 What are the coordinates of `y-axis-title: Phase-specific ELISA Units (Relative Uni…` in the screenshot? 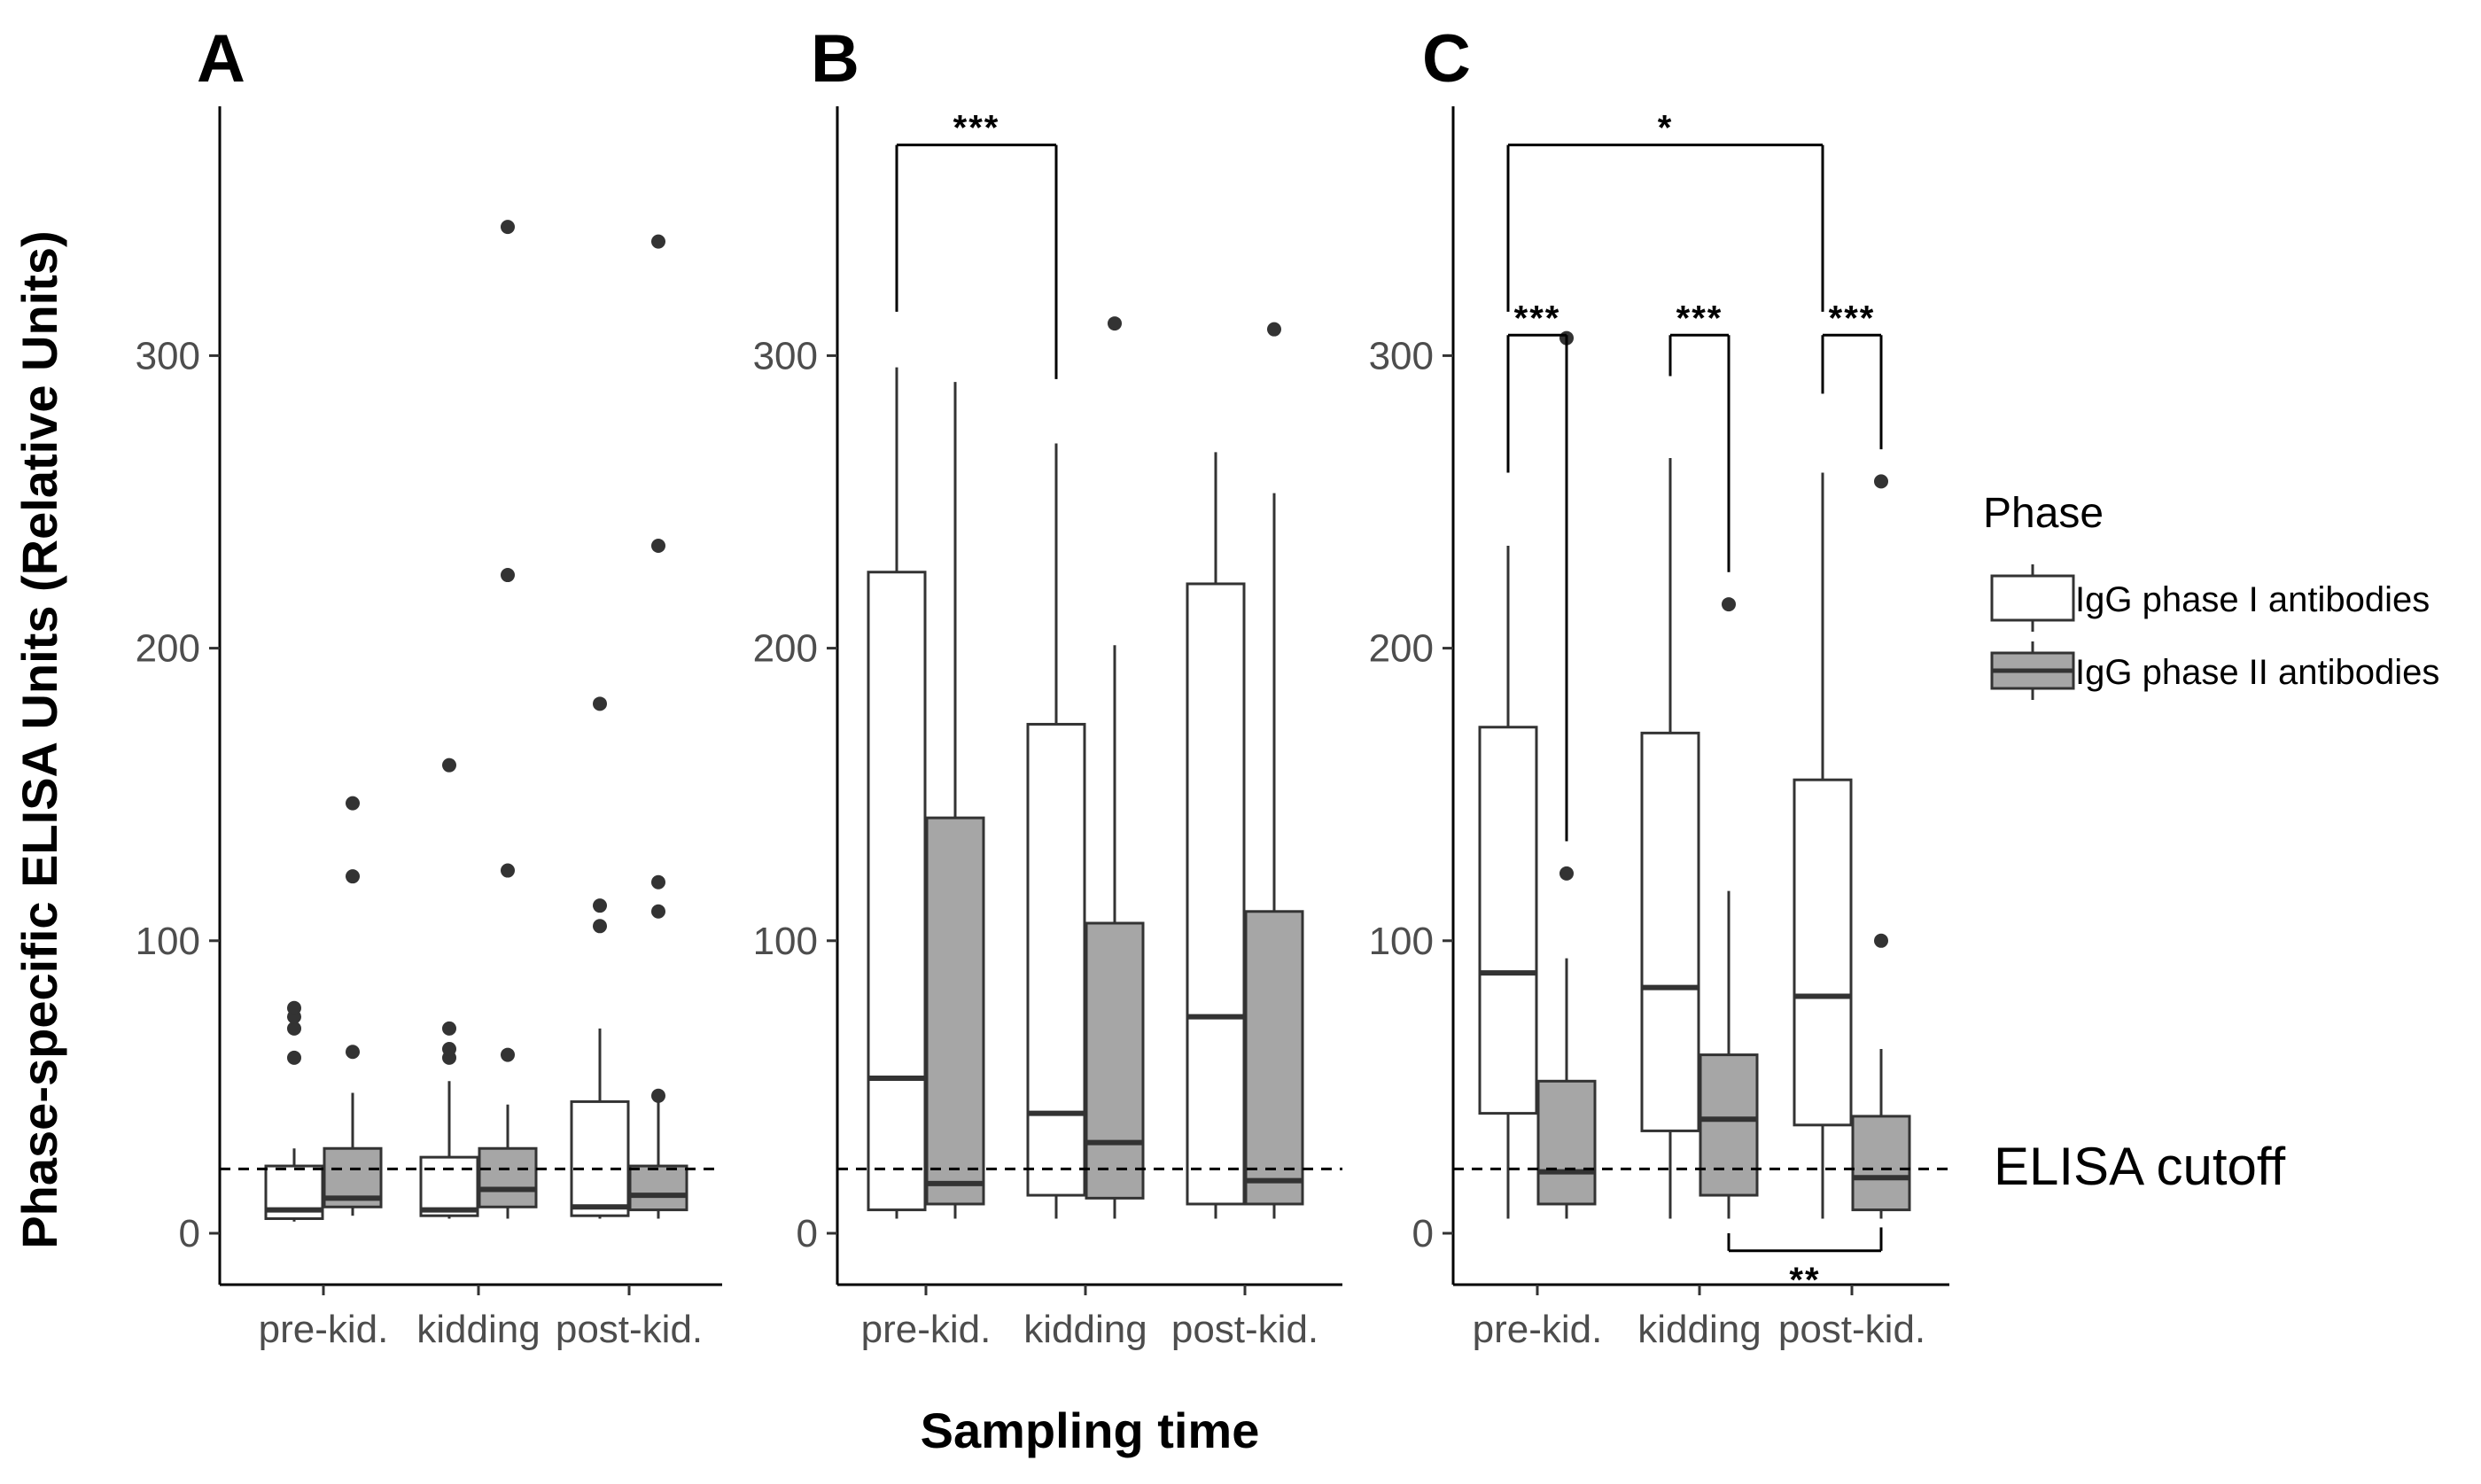 It's located at (39, 739).